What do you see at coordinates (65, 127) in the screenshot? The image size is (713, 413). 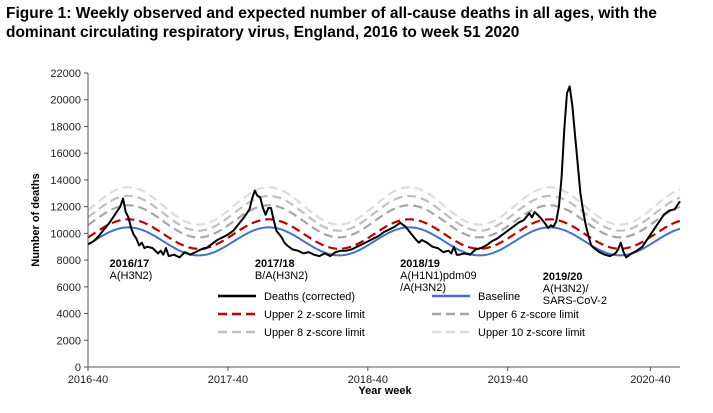 I see `y-tick-label: 18000` at bounding box center [65, 127].